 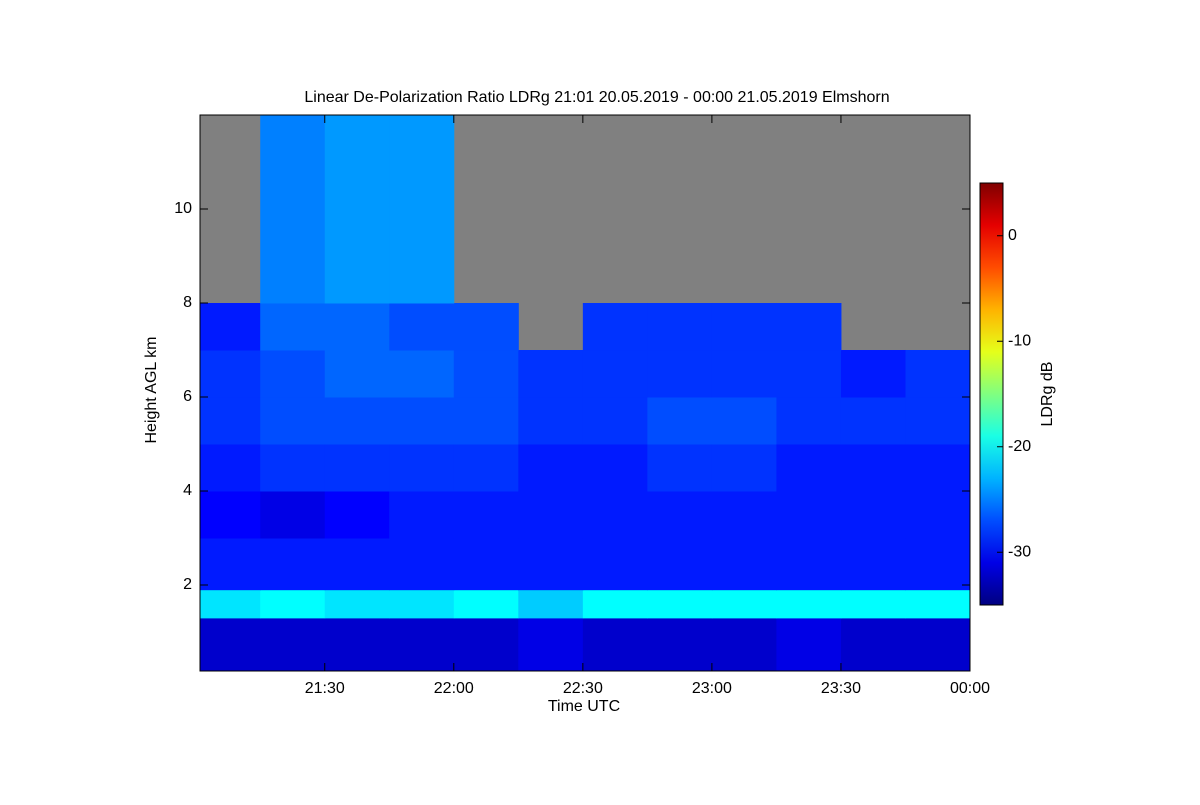 What do you see at coordinates (187, 396) in the screenshot?
I see `y-tick-label: 6` at bounding box center [187, 396].